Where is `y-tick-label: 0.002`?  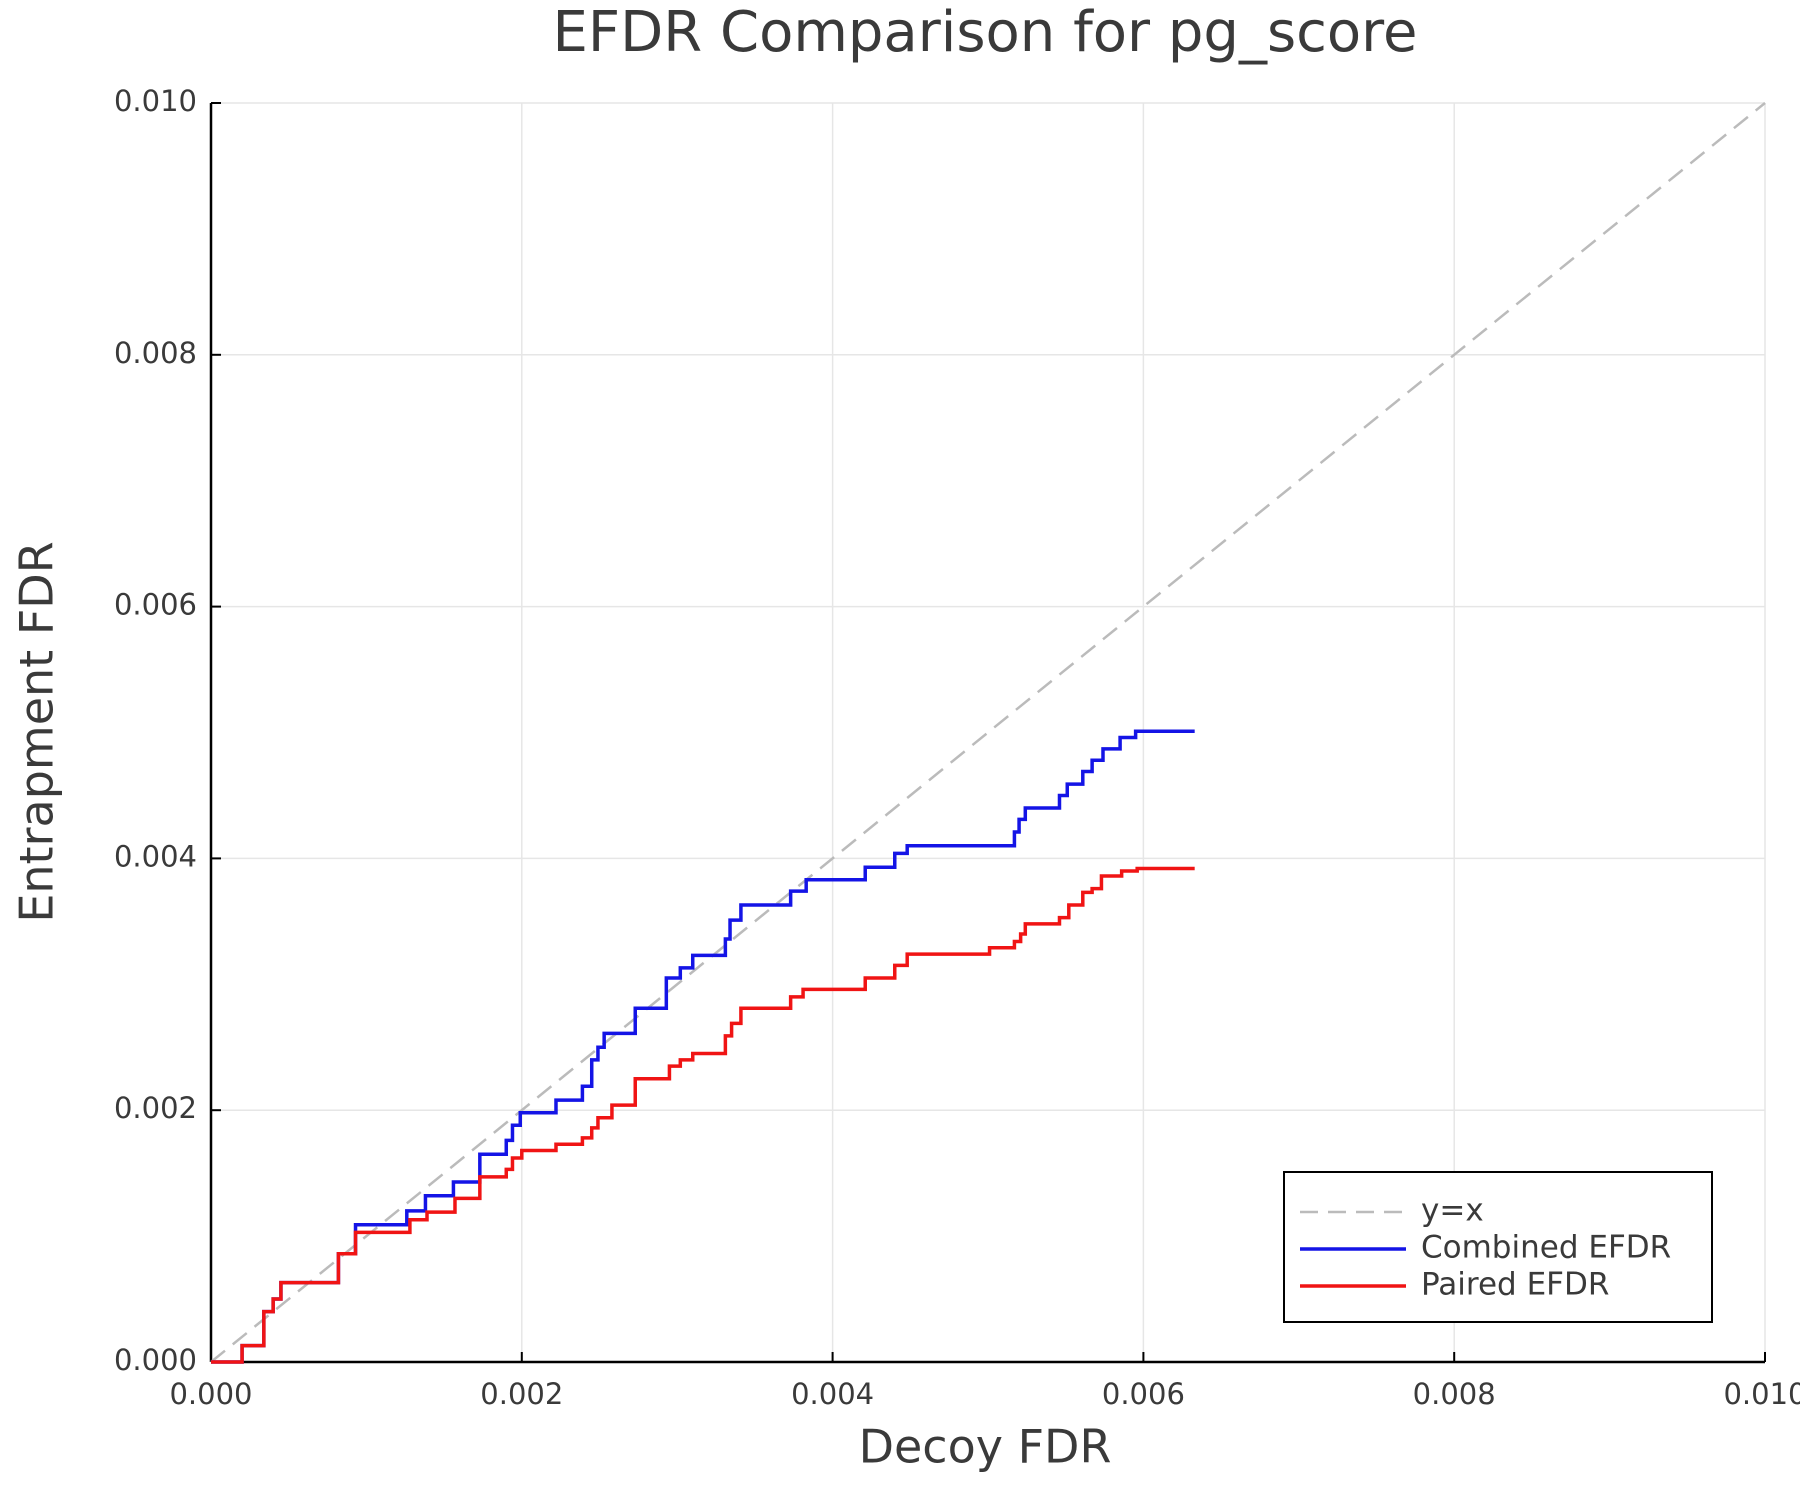
y-tick-label: 0.002 is located at coordinates (155, 1108).